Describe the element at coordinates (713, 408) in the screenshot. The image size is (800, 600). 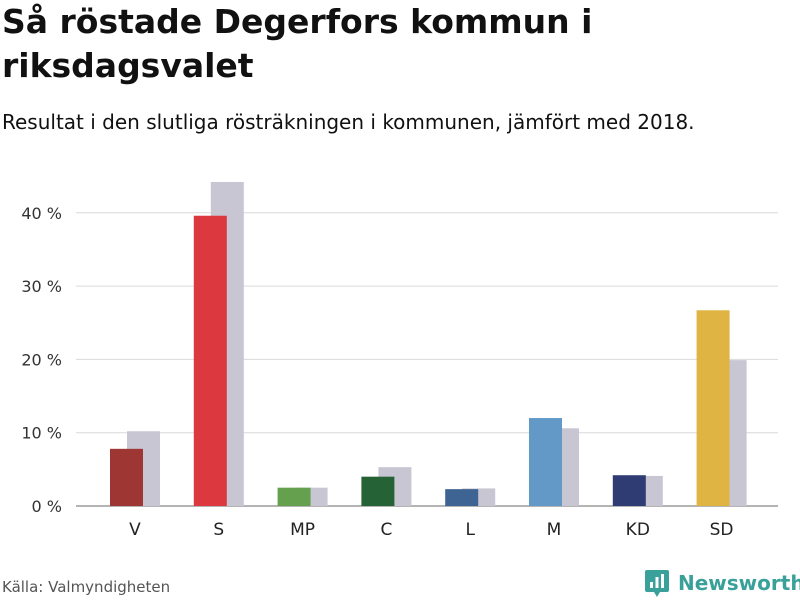
I see `bar-2022-SD` at that location.